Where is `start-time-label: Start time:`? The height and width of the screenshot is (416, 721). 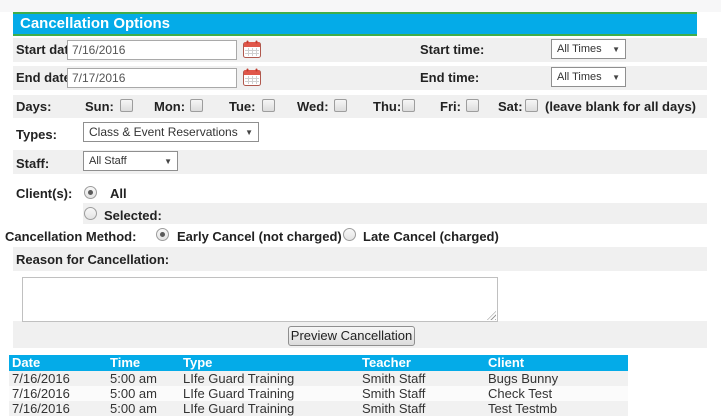 start-time-label: Start time: is located at coordinates (452, 49).